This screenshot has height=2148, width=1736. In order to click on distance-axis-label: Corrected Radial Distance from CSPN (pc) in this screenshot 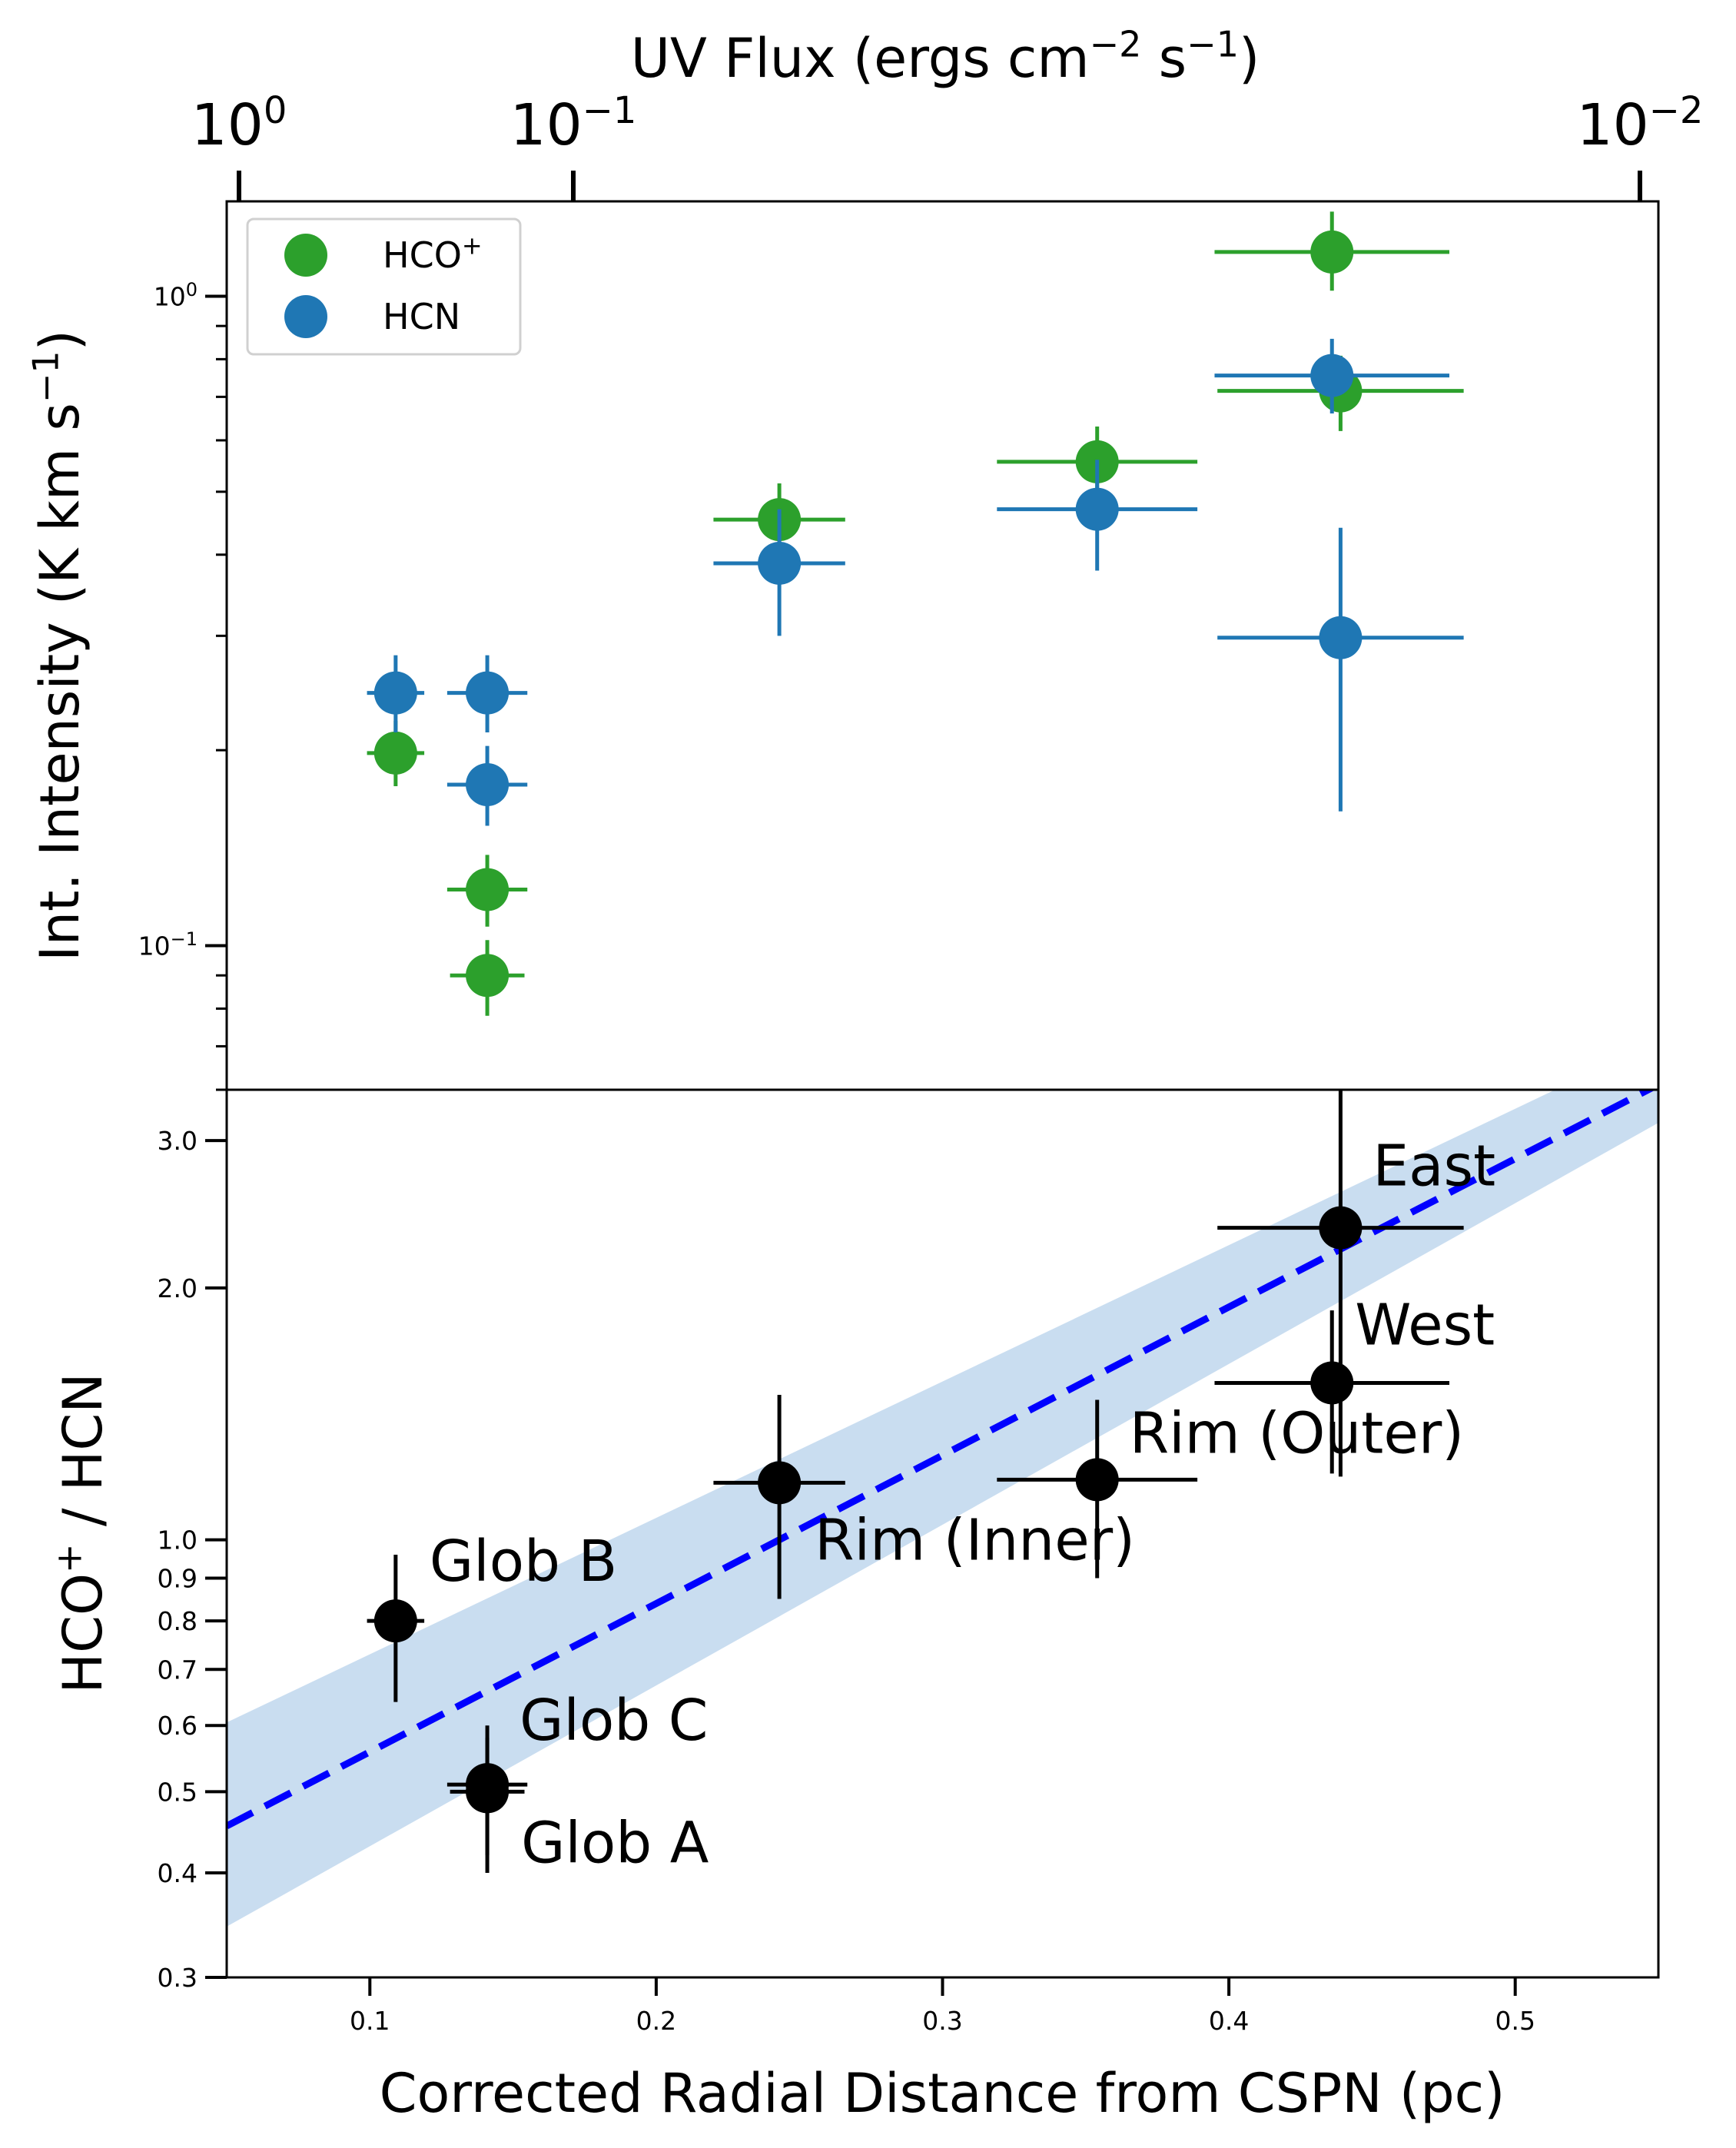, I will do `click(943, 2093)`.